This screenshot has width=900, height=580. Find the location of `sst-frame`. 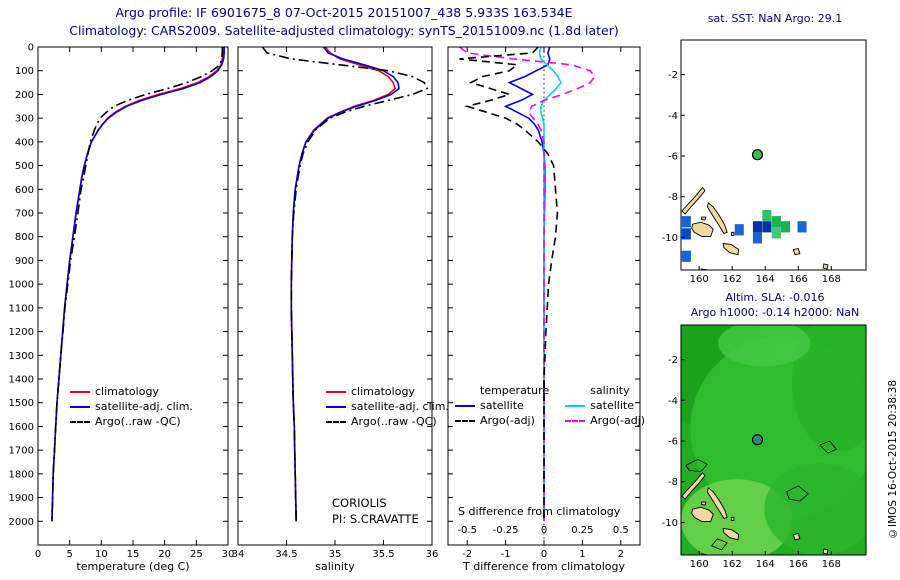

sst-frame is located at coordinates (773, 155).